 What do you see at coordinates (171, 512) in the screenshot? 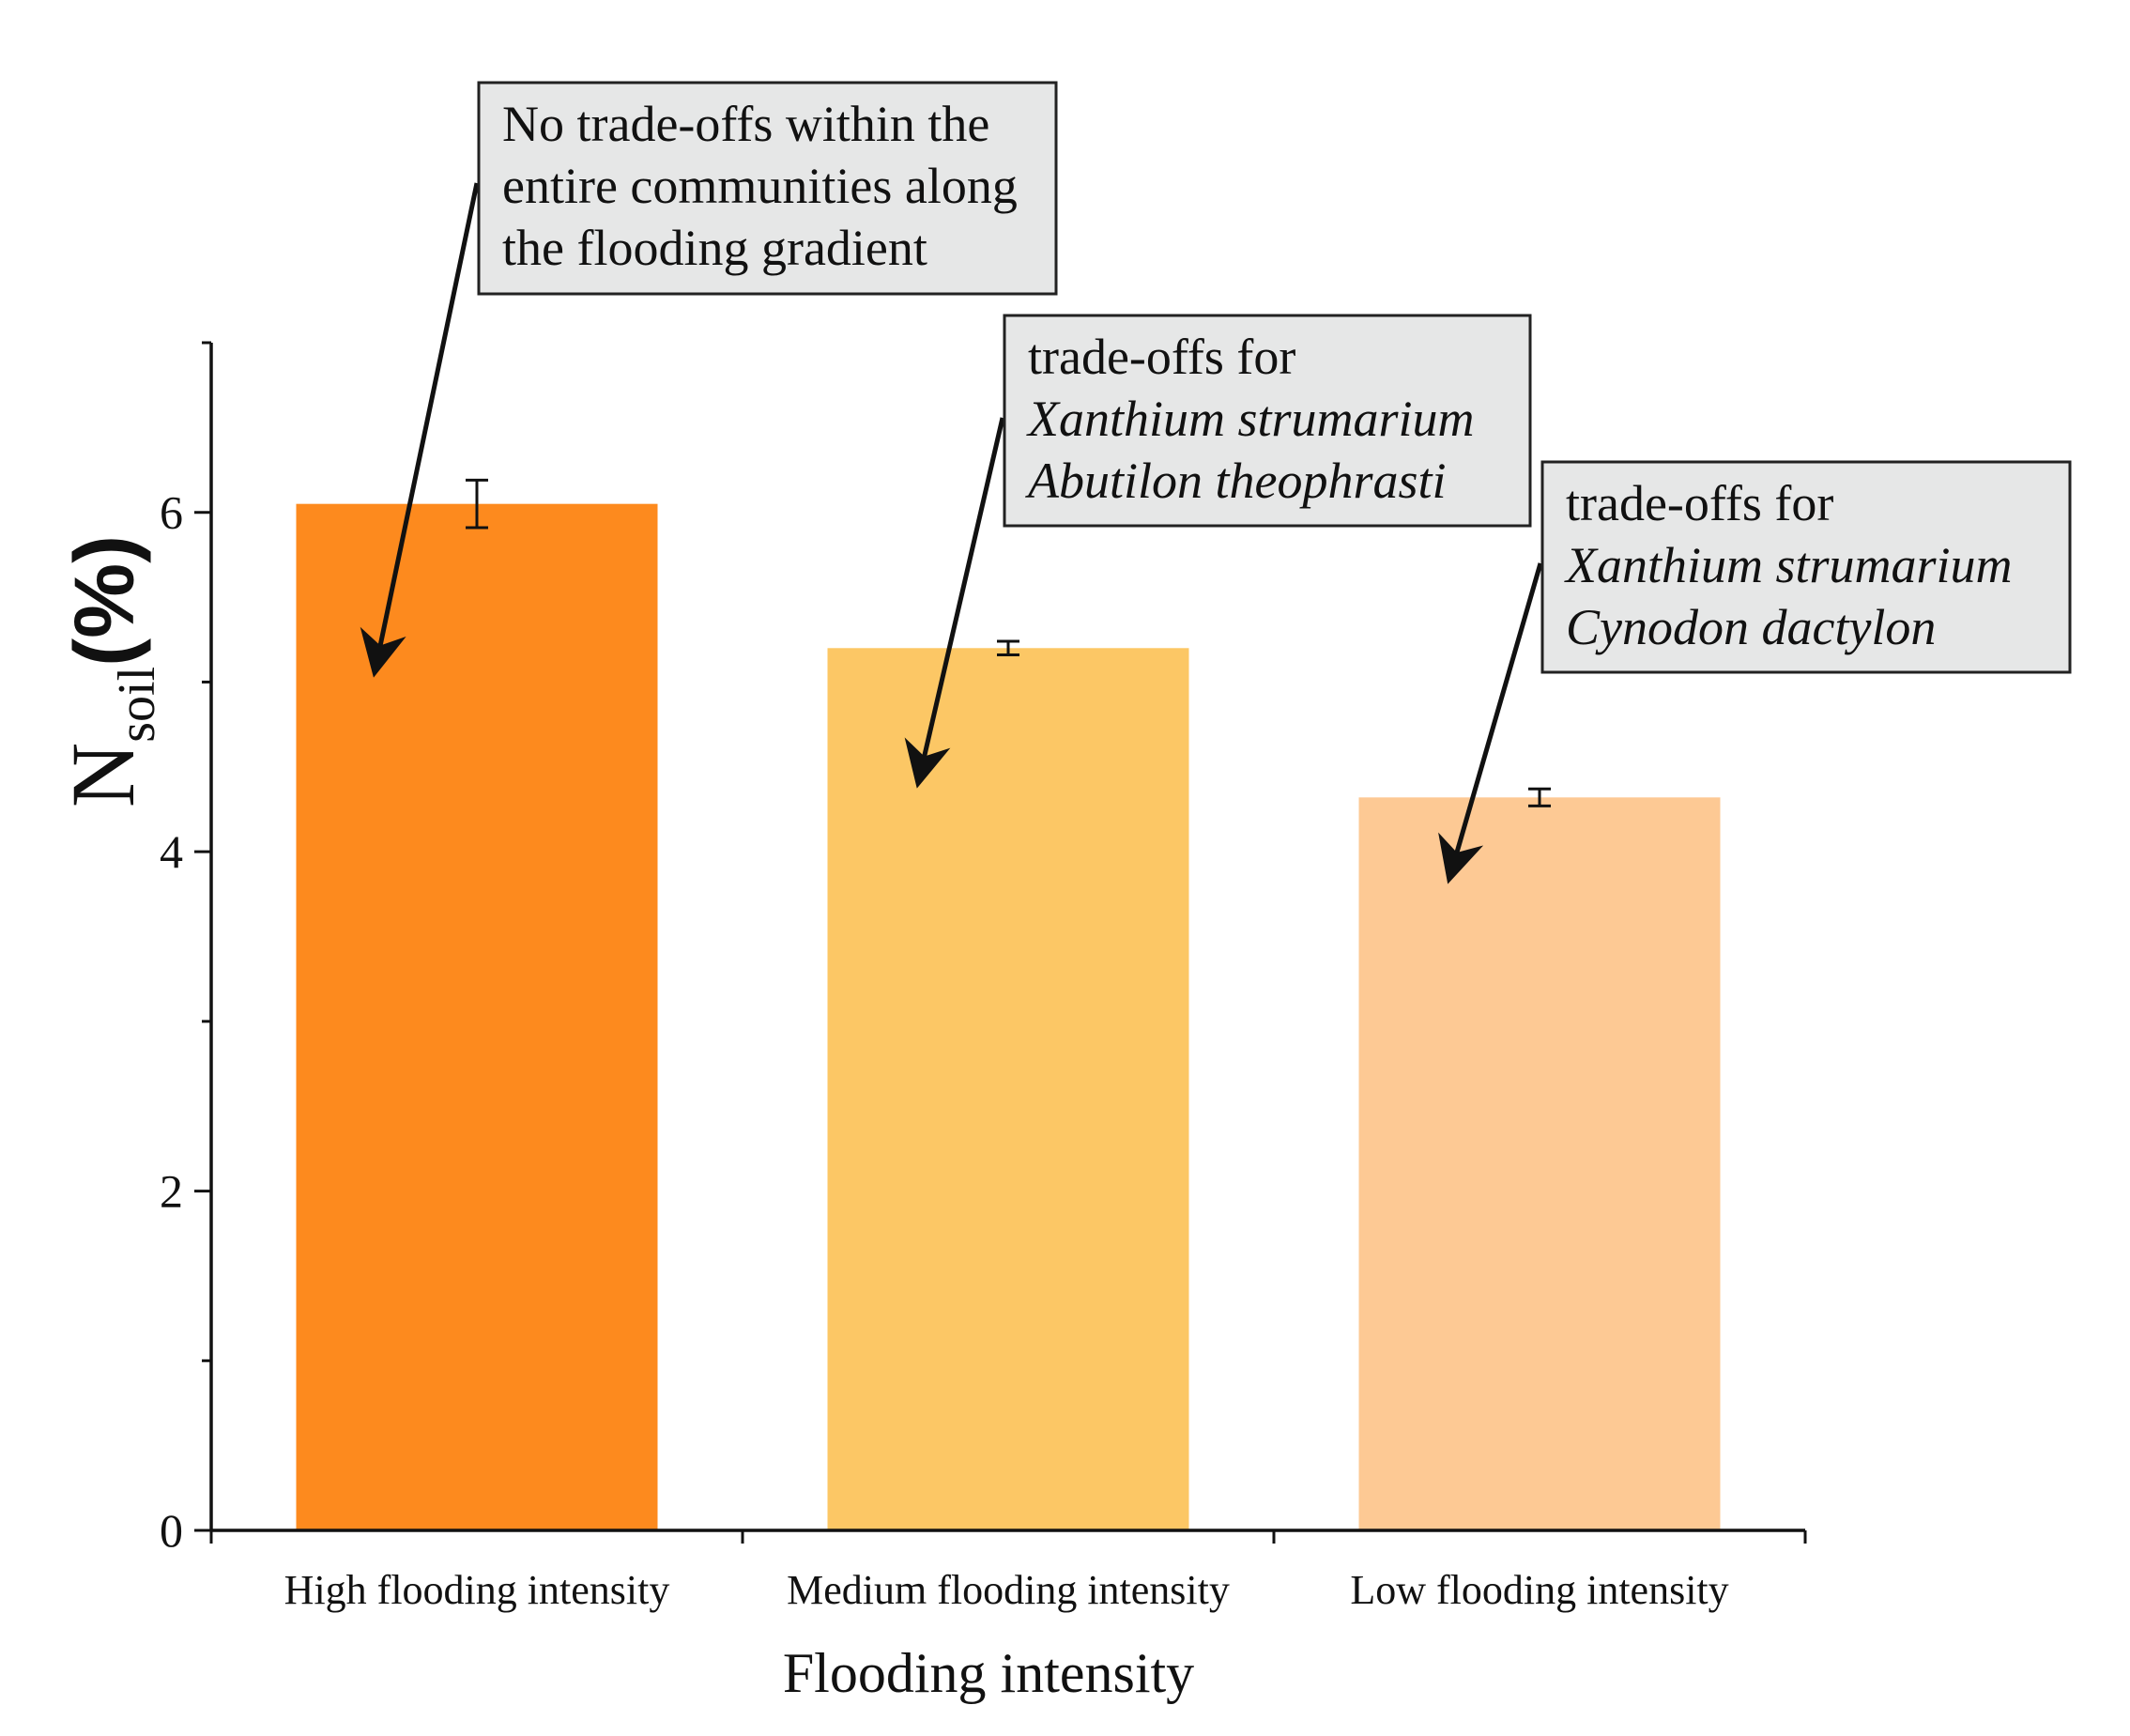
I see `y-tick-label: 6` at bounding box center [171, 512].